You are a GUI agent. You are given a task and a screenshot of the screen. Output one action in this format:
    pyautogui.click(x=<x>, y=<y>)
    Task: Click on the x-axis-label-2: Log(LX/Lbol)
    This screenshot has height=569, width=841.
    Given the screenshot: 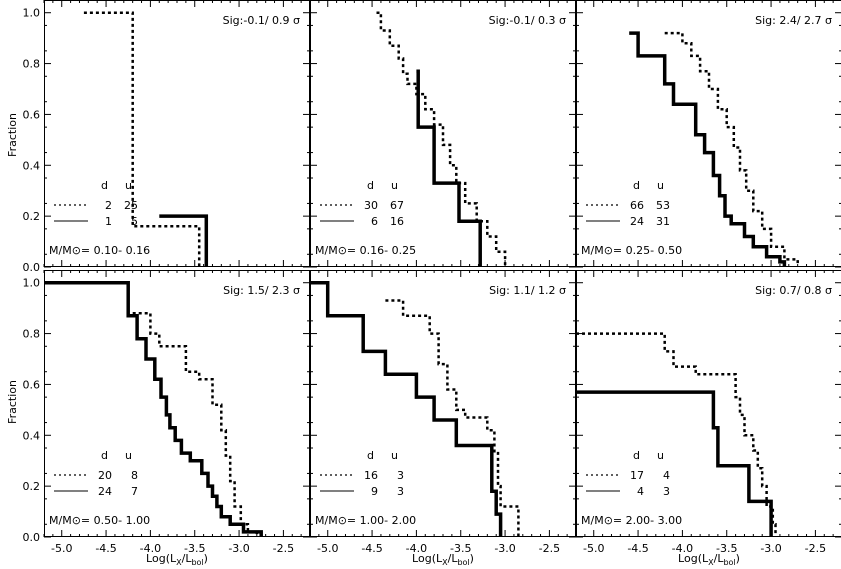 What is the action you would take?
    pyautogui.click(x=443, y=559)
    